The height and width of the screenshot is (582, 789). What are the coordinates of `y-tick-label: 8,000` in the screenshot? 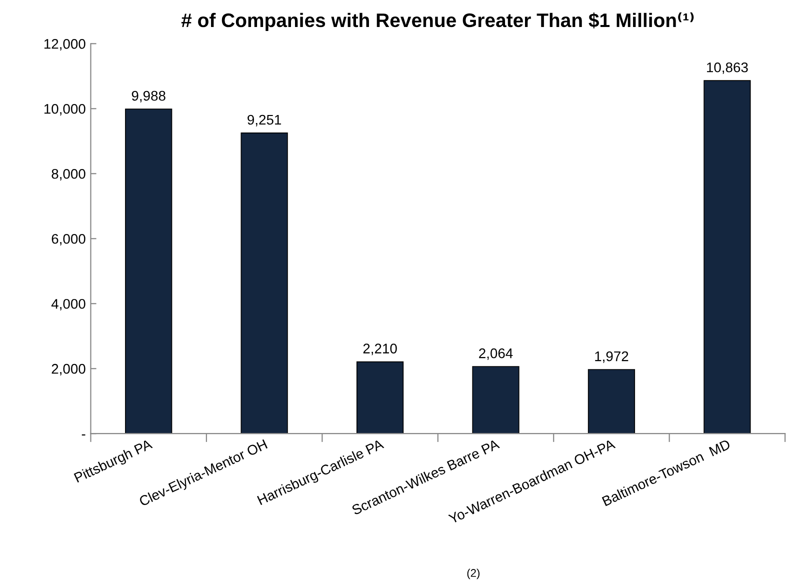 It's located at (69, 174).